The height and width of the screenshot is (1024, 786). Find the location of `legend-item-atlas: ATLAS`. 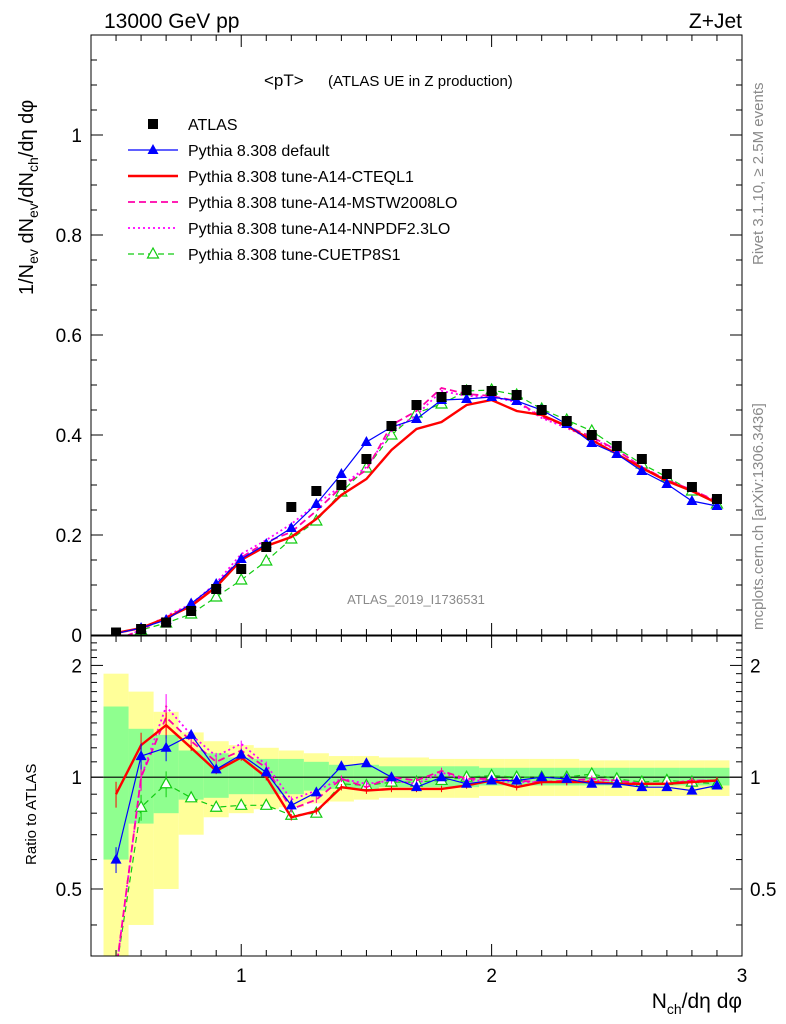

legend-item-atlas: ATLAS is located at coordinates (193, 125).